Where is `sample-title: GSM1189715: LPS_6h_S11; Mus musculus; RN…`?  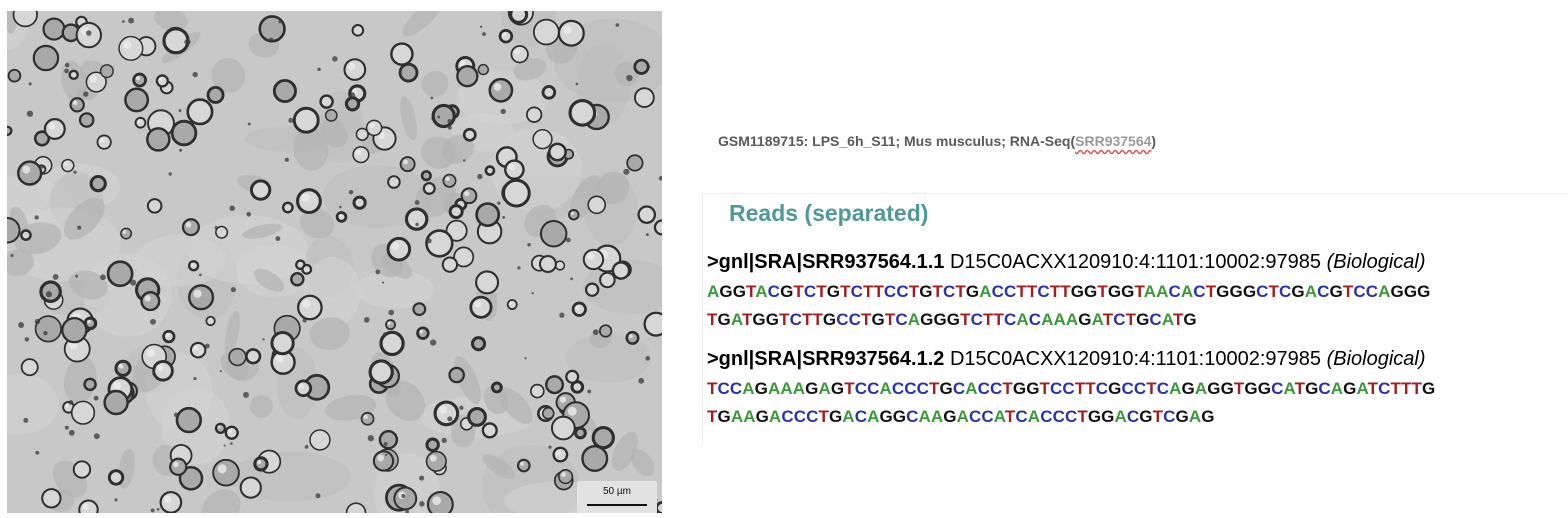 sample-title: GSM1189715: LPS_6h_S11; Mus musculus; RN… is located at coordinates (937, 141).